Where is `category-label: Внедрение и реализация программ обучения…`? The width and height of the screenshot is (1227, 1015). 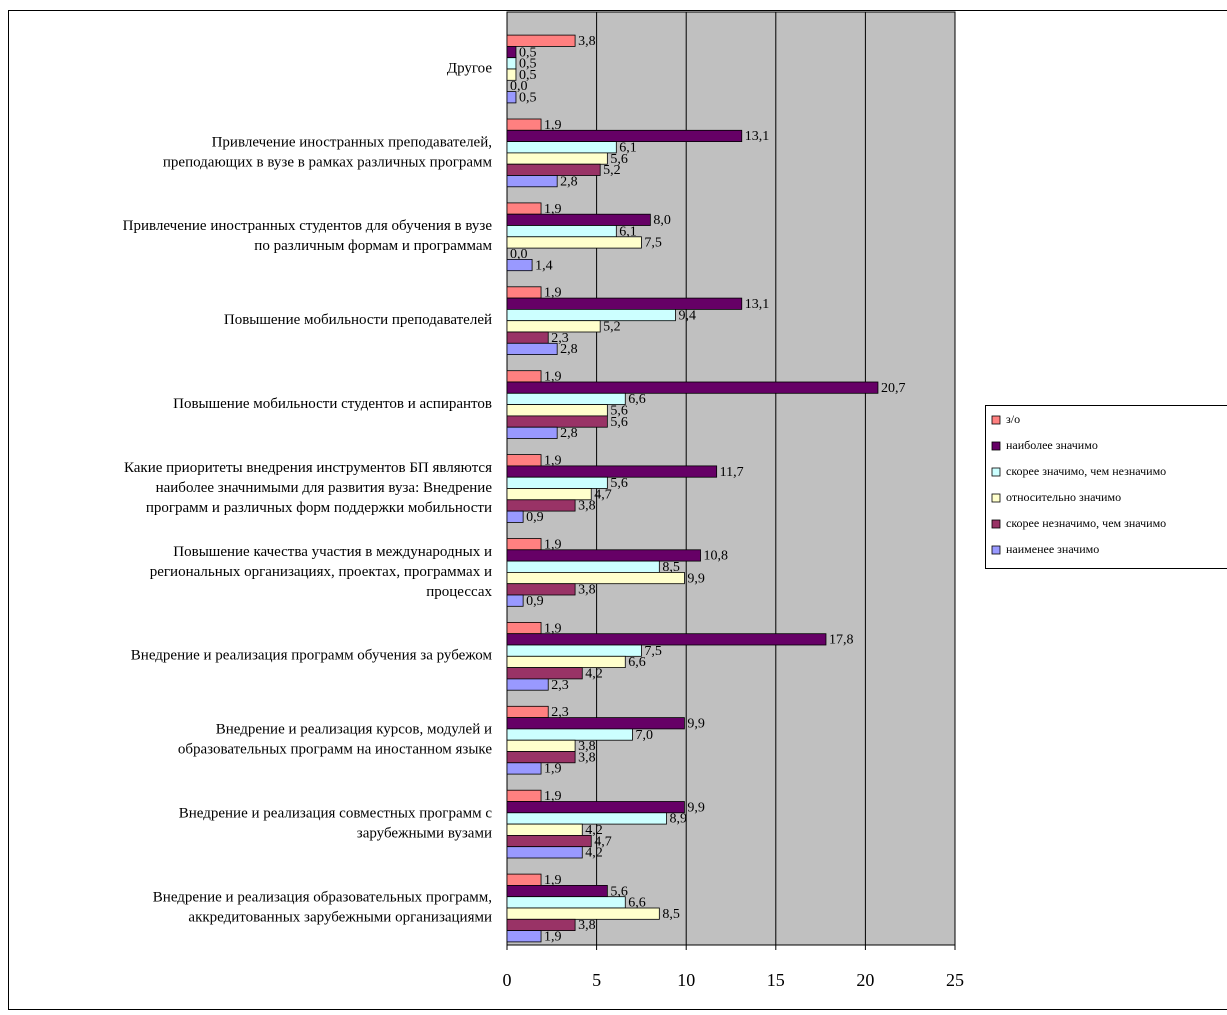 category-label: Внедрение и реализация программ обучения… is located at coordinates (312, 656).